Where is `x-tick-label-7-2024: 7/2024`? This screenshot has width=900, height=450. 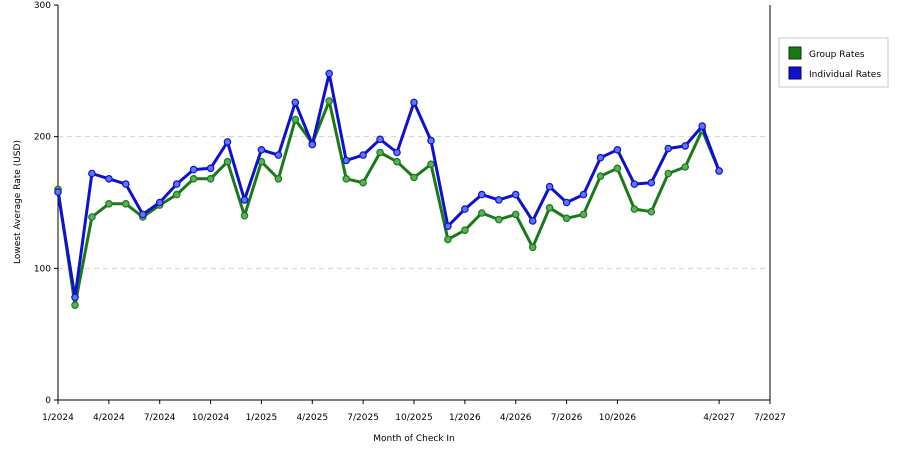
x-tick-label-7-2024: 7/2024 is located at coordinates (160, 418).